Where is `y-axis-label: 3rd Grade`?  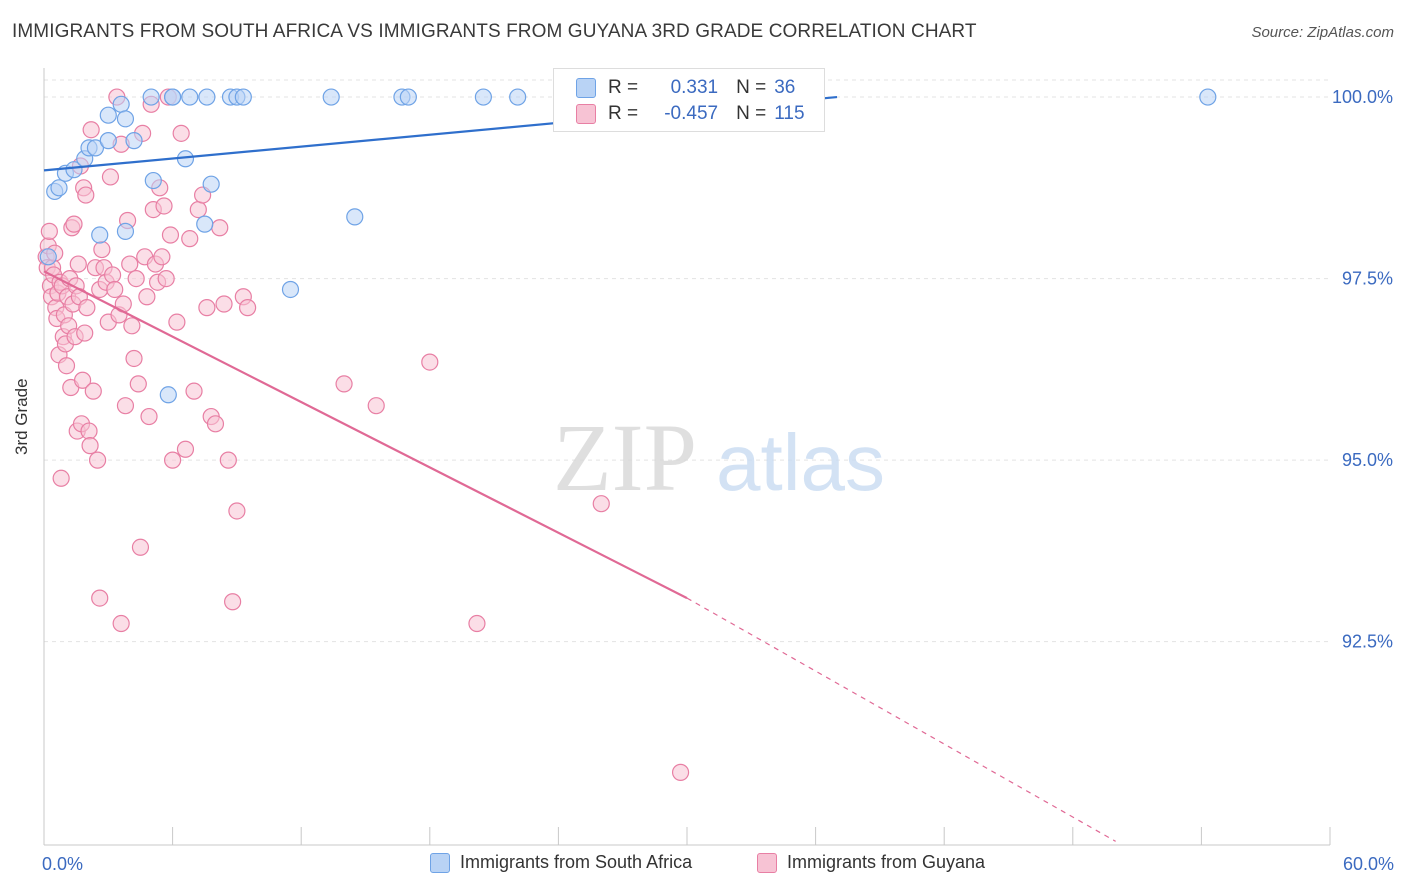 y-axis-label: 3rd Grade is located at coordinates (21, 416).